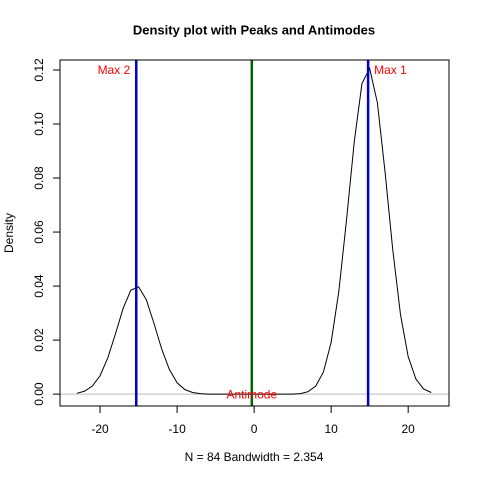  Describe the element at coordinates (254, 457) in the screenshot. I see `x-axis-label: N = 84 Bandwidth = 2.354` at that location.